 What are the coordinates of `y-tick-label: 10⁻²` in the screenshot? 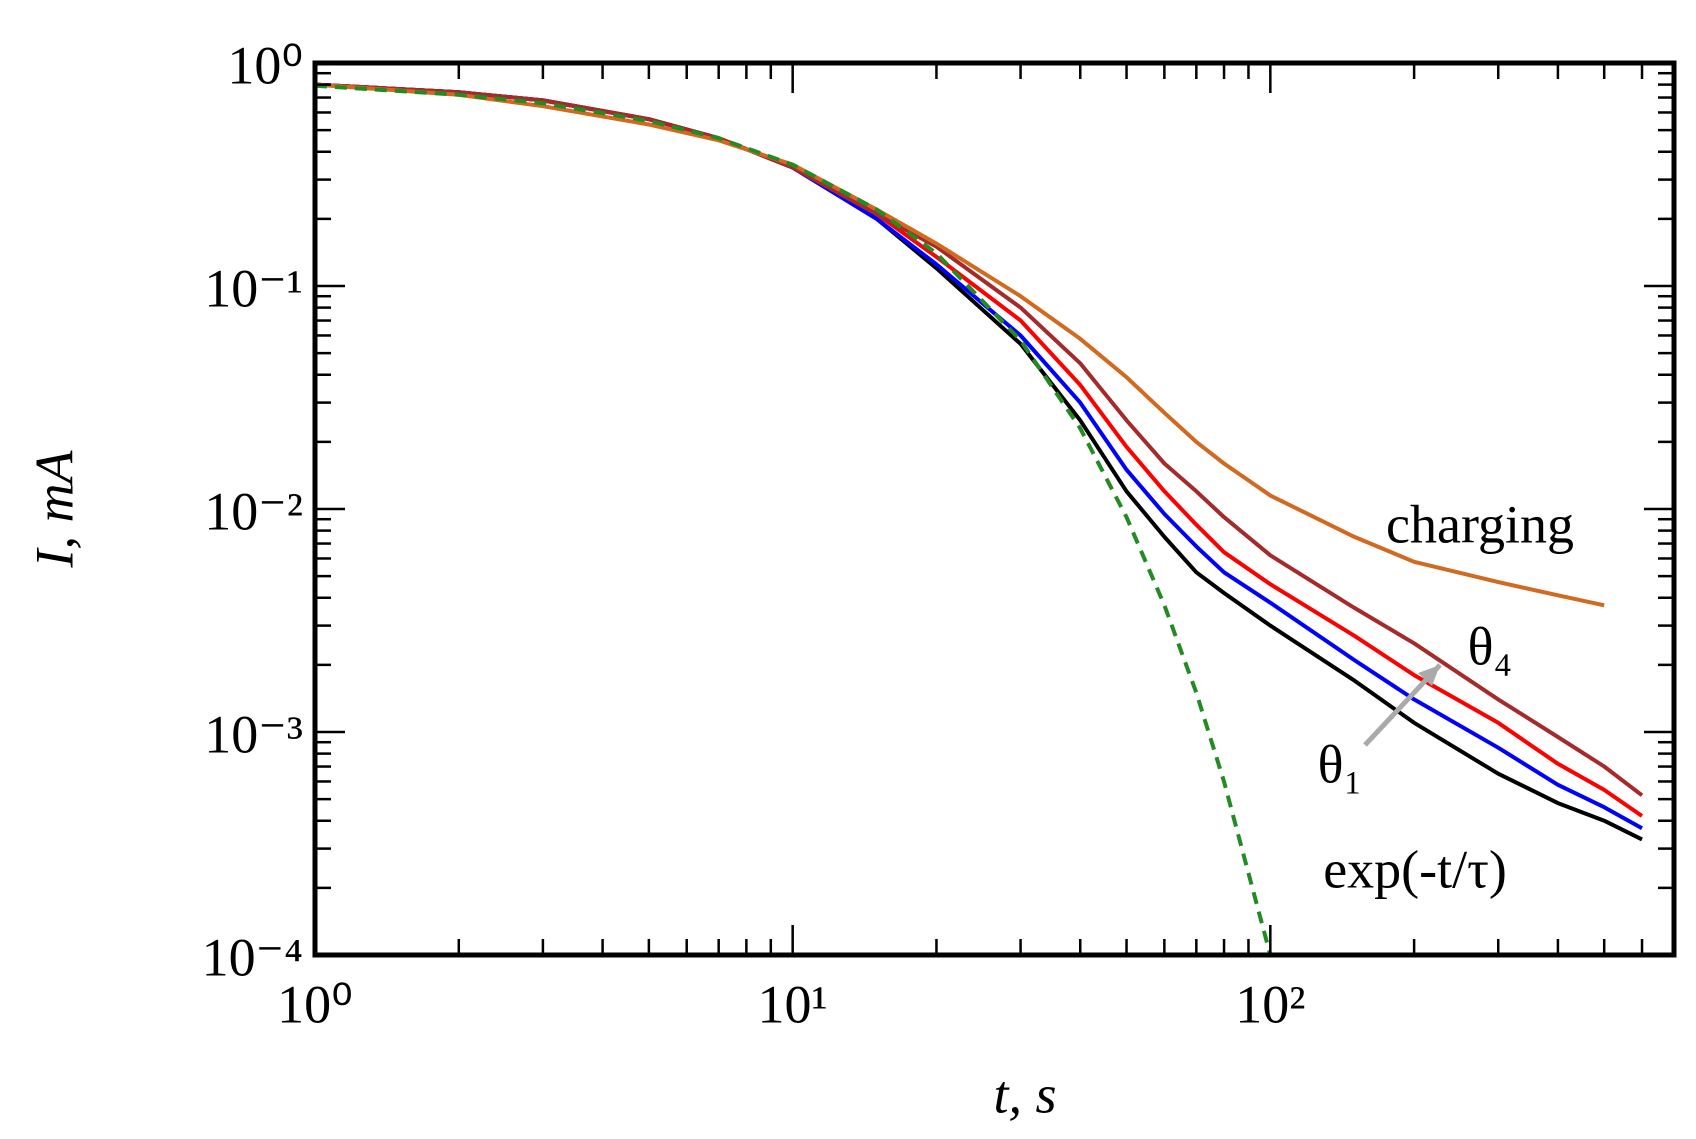 It's located at (253, 511).